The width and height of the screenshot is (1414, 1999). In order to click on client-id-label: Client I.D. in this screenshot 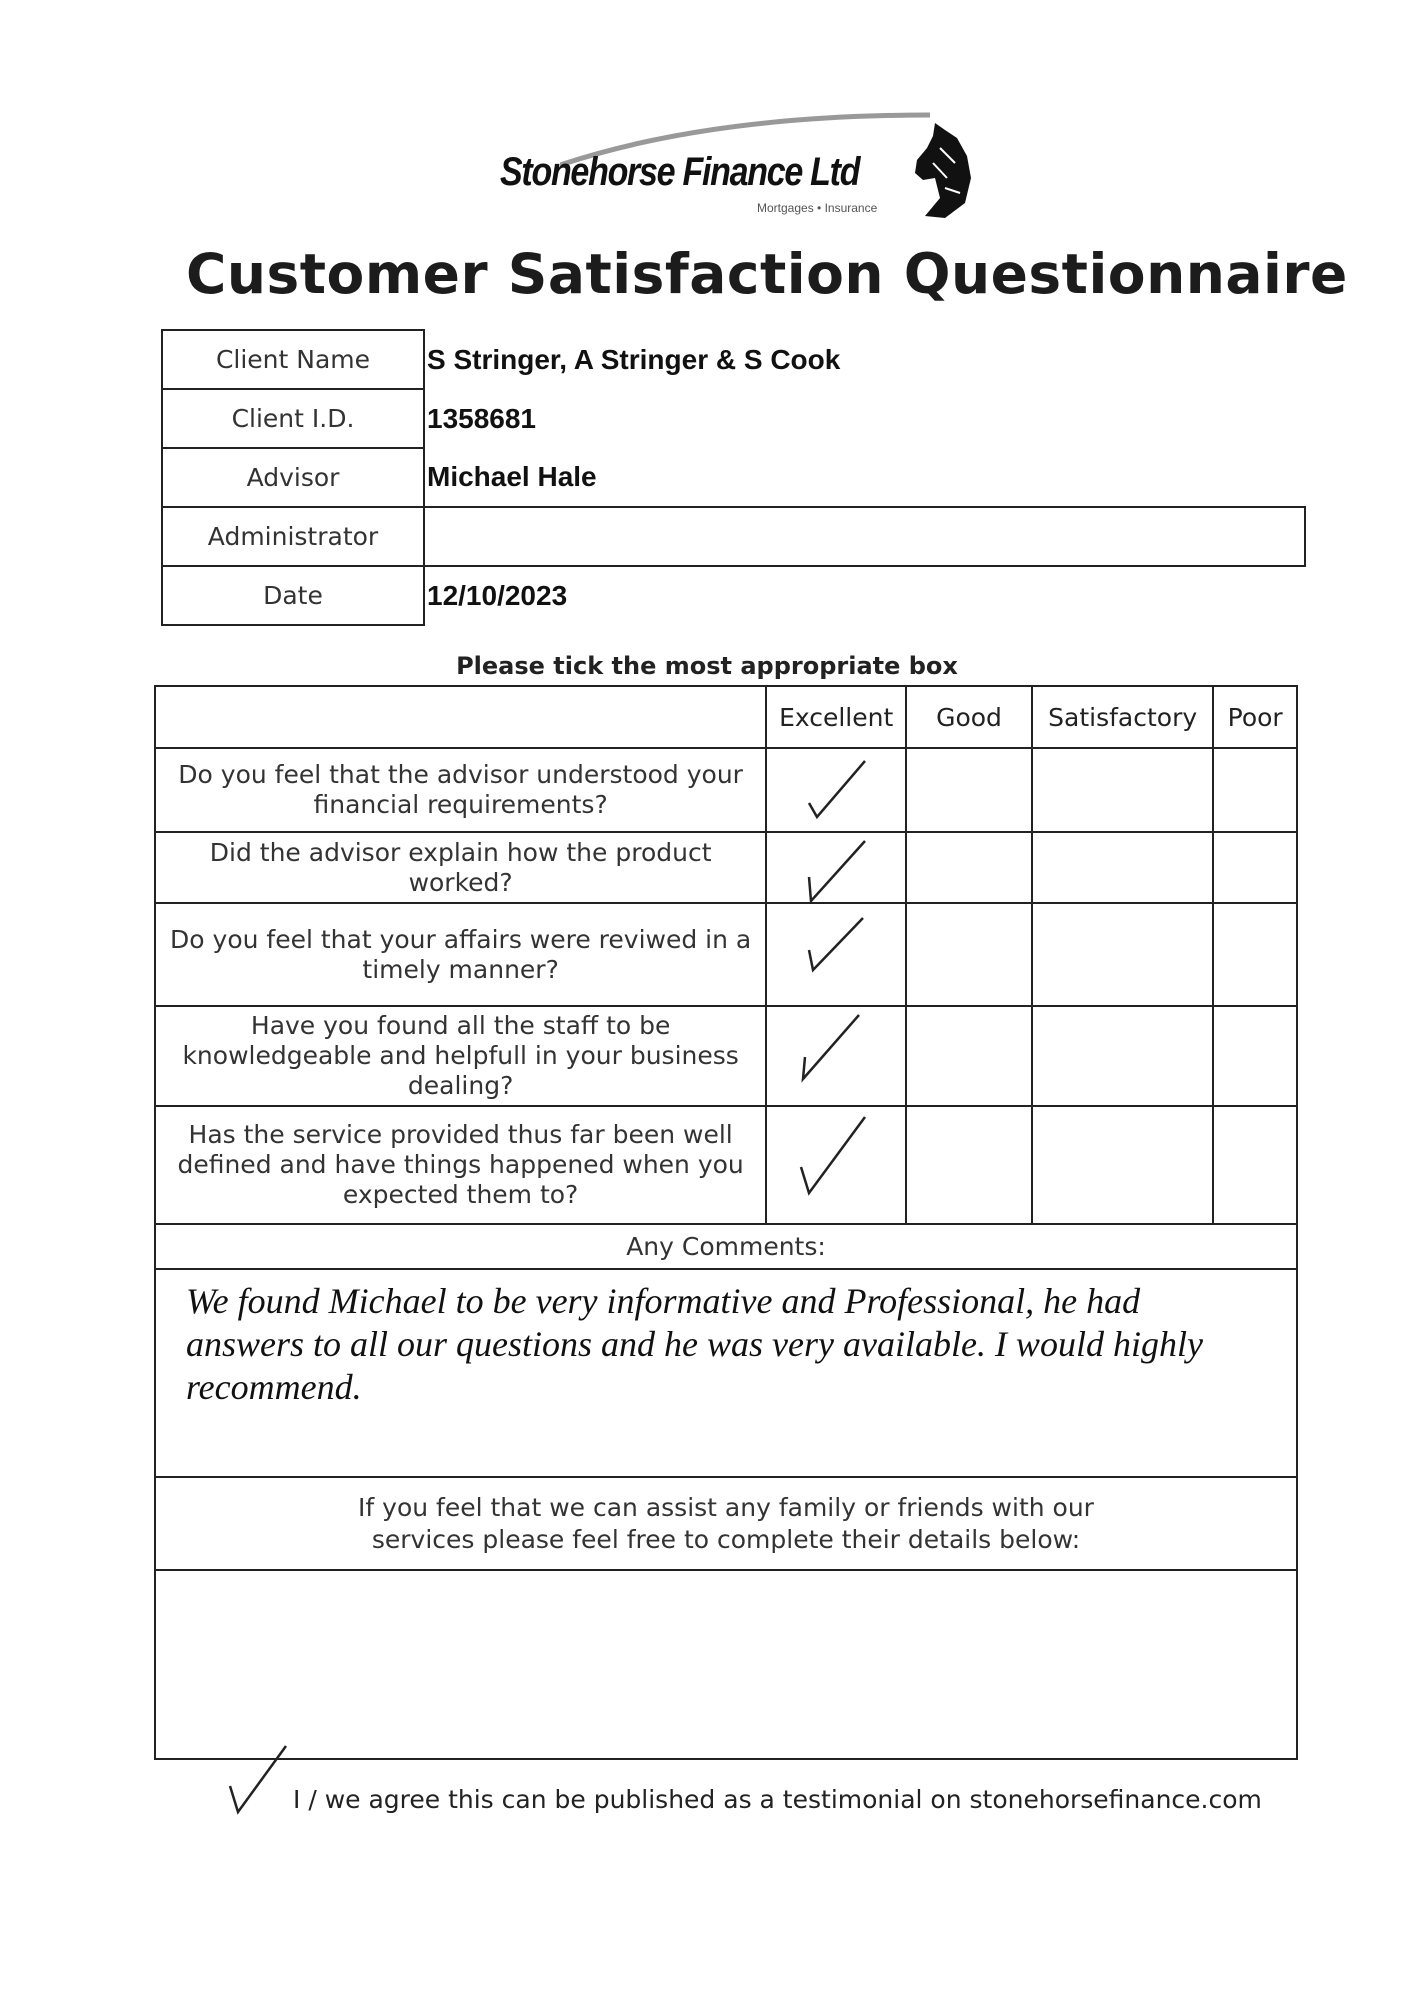, I will do `click(293, 418)`.